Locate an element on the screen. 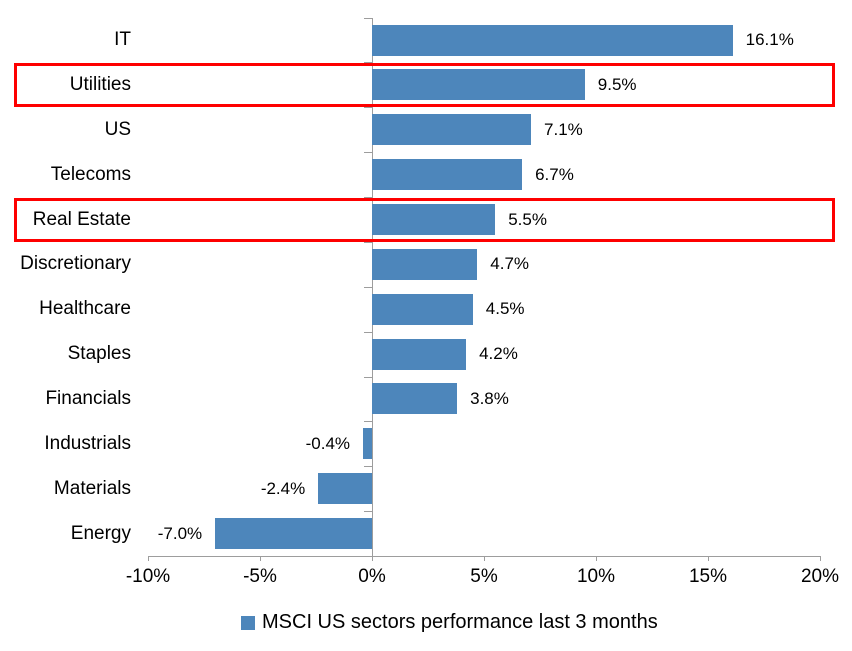 The height and width of the screenshot is (651, 852). category-label: Utilities is located at coordinates (100, 84).